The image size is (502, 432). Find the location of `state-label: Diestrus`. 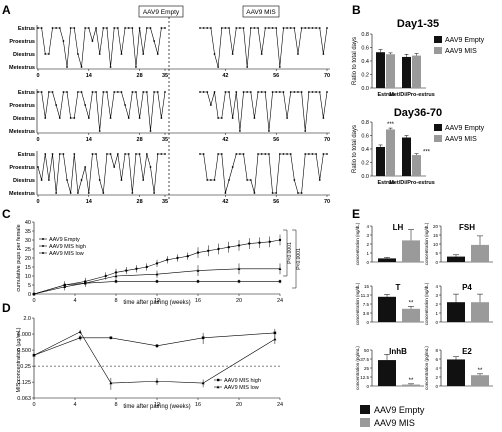

state-label: Diestrus is located at coordinates (24, 55).